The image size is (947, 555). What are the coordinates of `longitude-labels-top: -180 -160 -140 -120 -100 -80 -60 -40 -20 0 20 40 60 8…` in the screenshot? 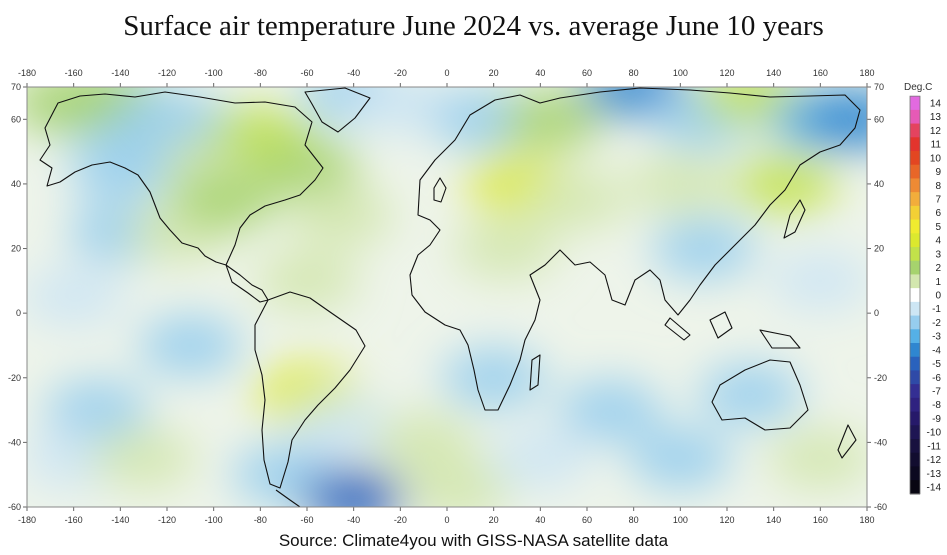 It's located at (446, 73).